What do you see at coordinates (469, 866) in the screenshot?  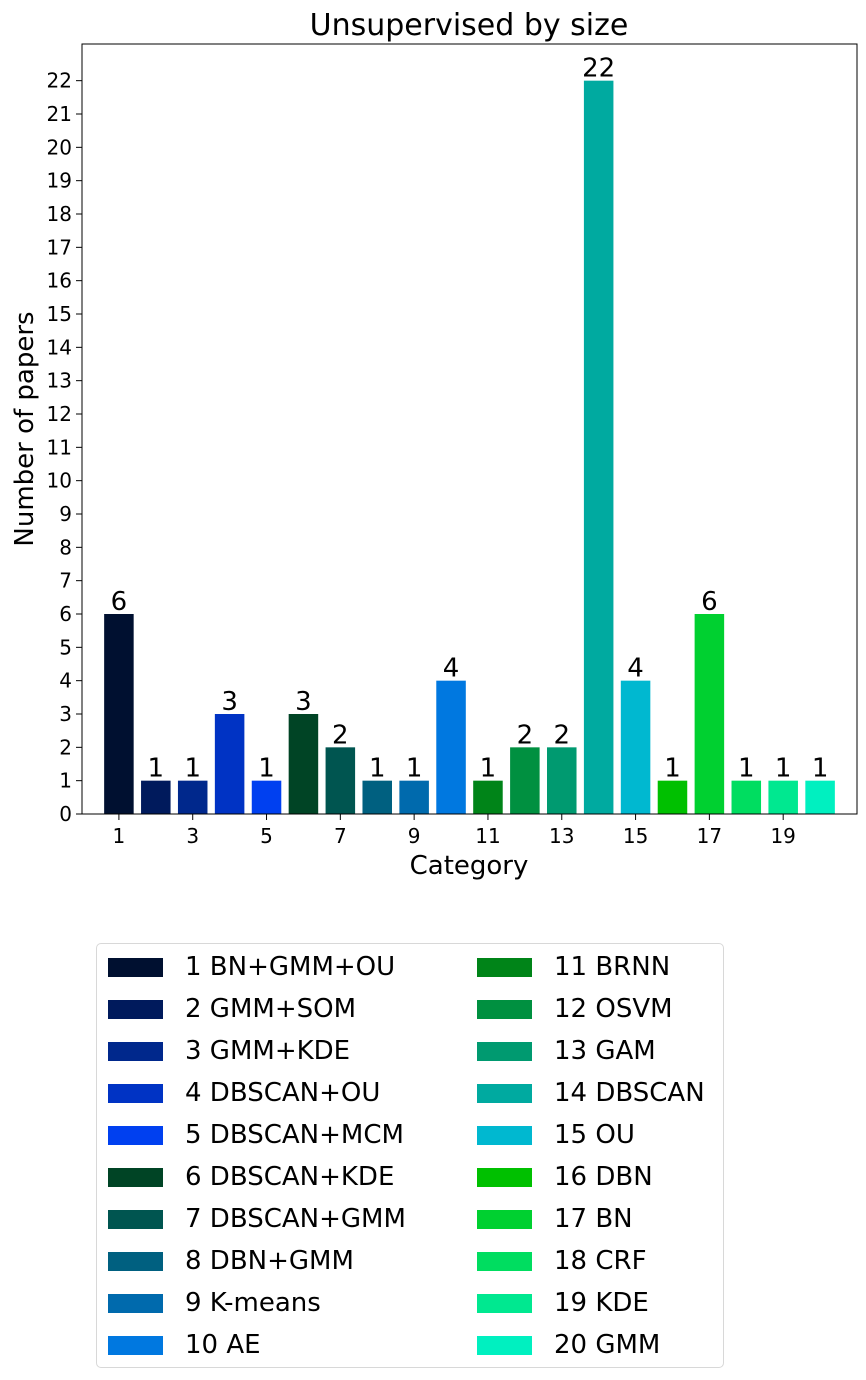 I see `x-axis-label: Category` at bounding box center [469, 866].